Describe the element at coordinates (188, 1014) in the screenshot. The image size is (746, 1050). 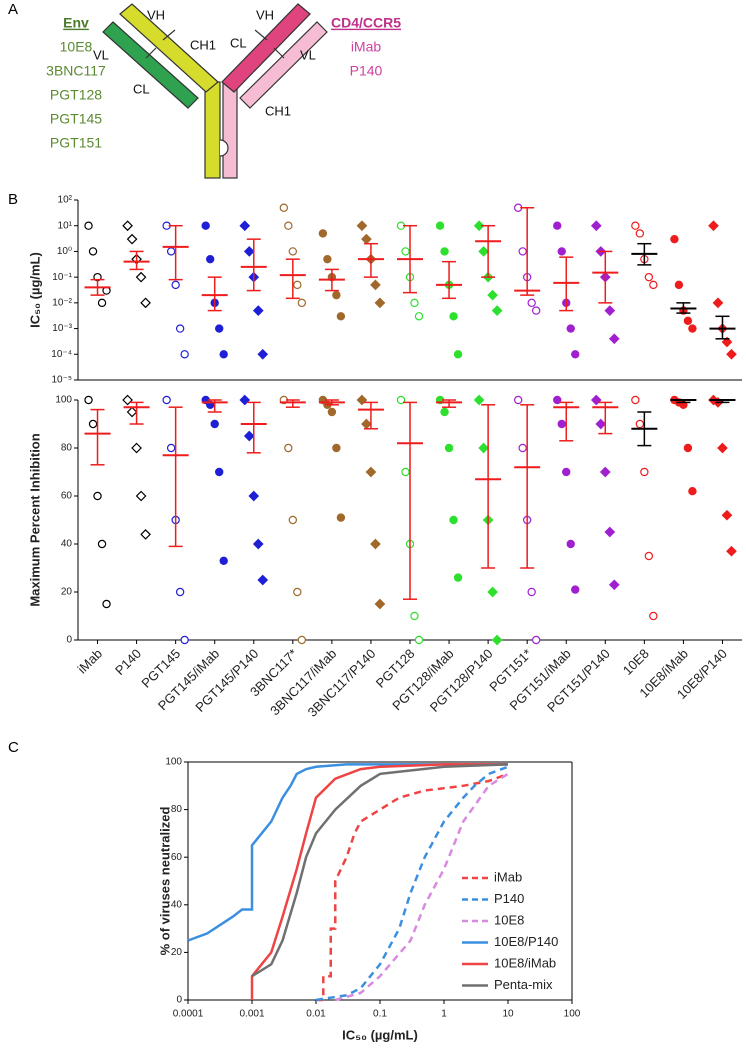
I see `x-tick-label: 0.0001` at that location.